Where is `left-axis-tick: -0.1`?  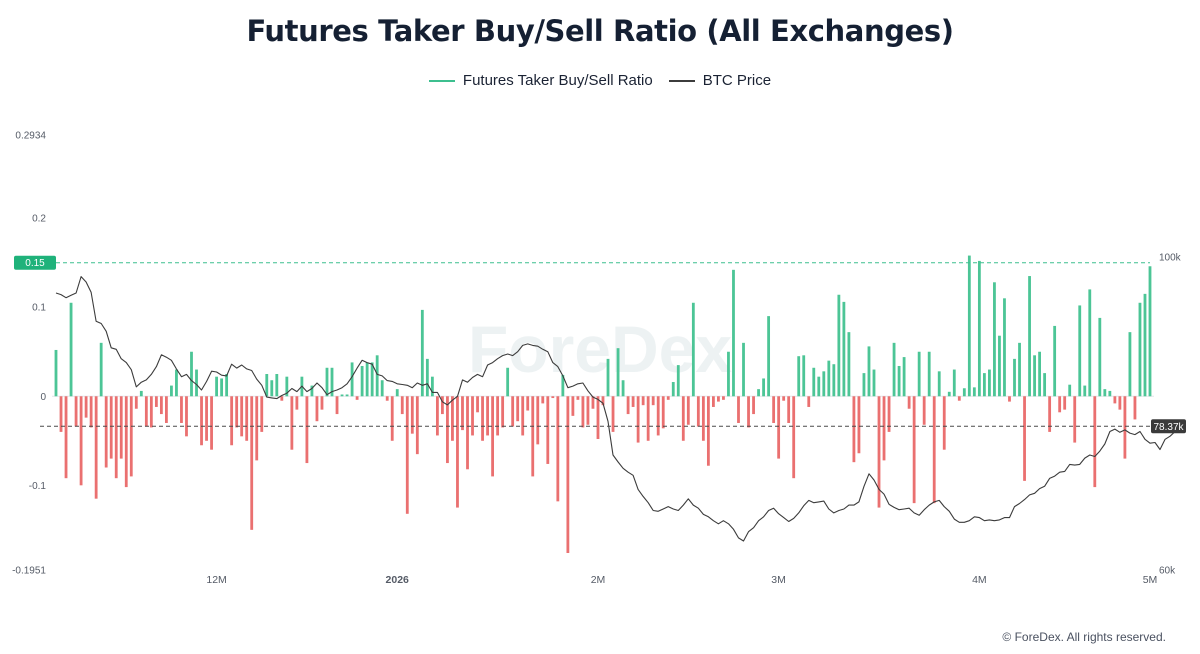 left-axis-tick: -0.1 is located at coordinates (38, 486).